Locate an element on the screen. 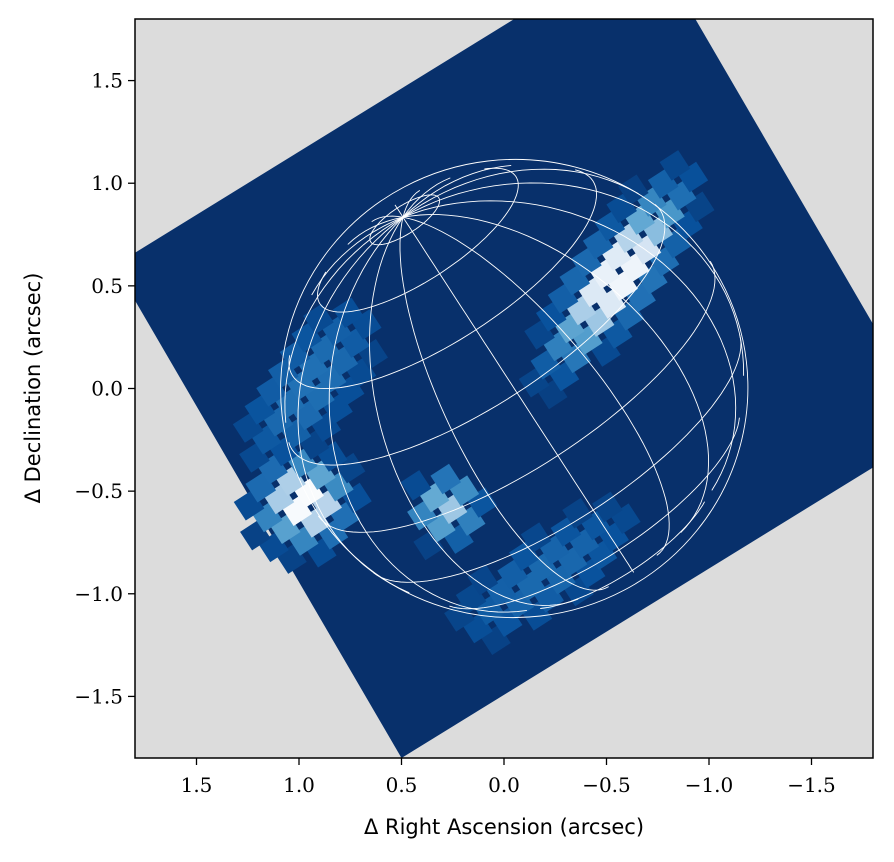 Image resolution: width=894 pixels, height=862 pixels. x-tick-label: −1.0 is located at coordinates (709, 785).